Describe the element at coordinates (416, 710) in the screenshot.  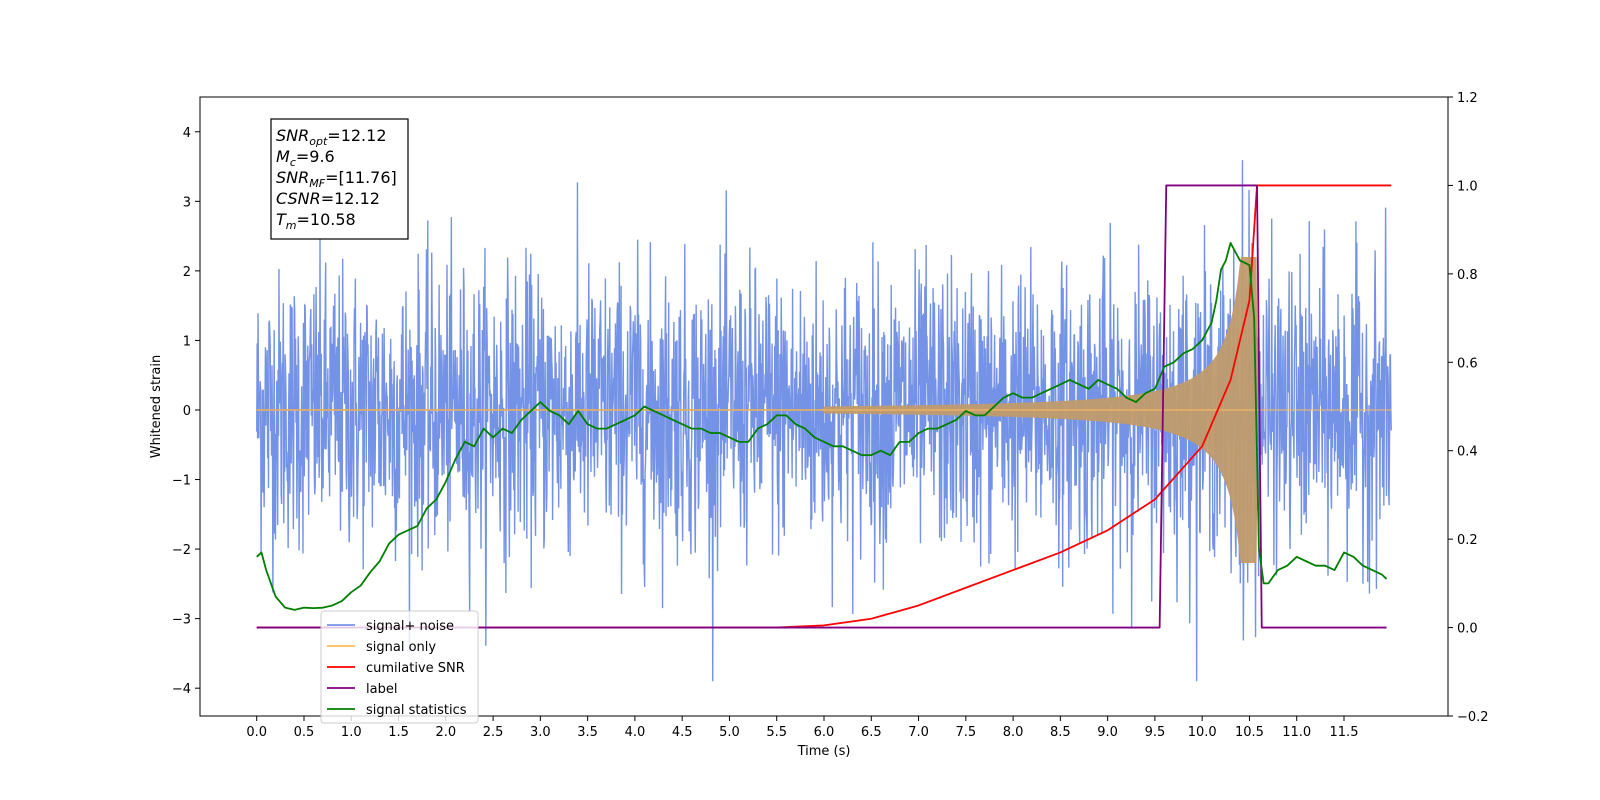
I see `legend-label: signal statistics` at that location.